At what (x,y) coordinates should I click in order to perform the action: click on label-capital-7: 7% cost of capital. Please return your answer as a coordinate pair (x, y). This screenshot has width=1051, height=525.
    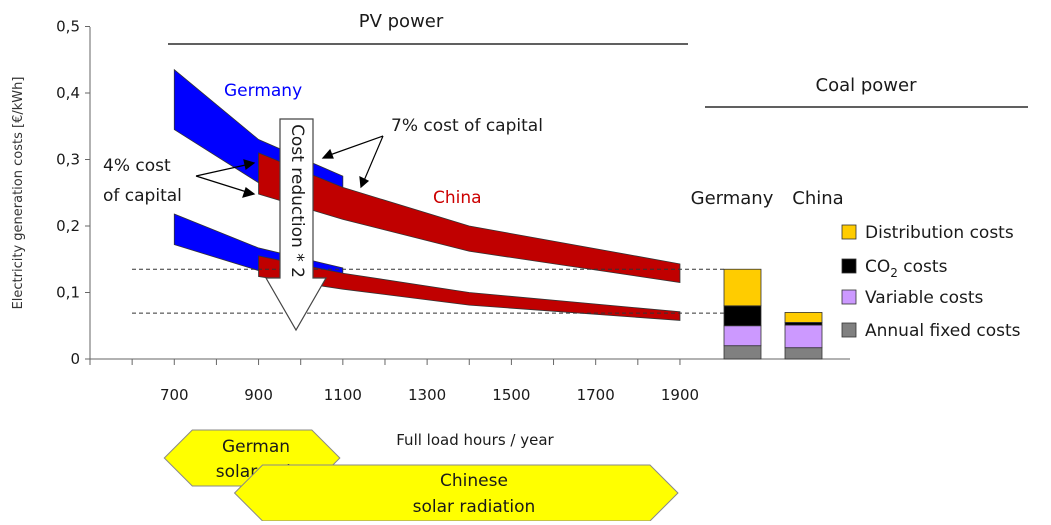
    Looking at the image, I should click on (467, 126).